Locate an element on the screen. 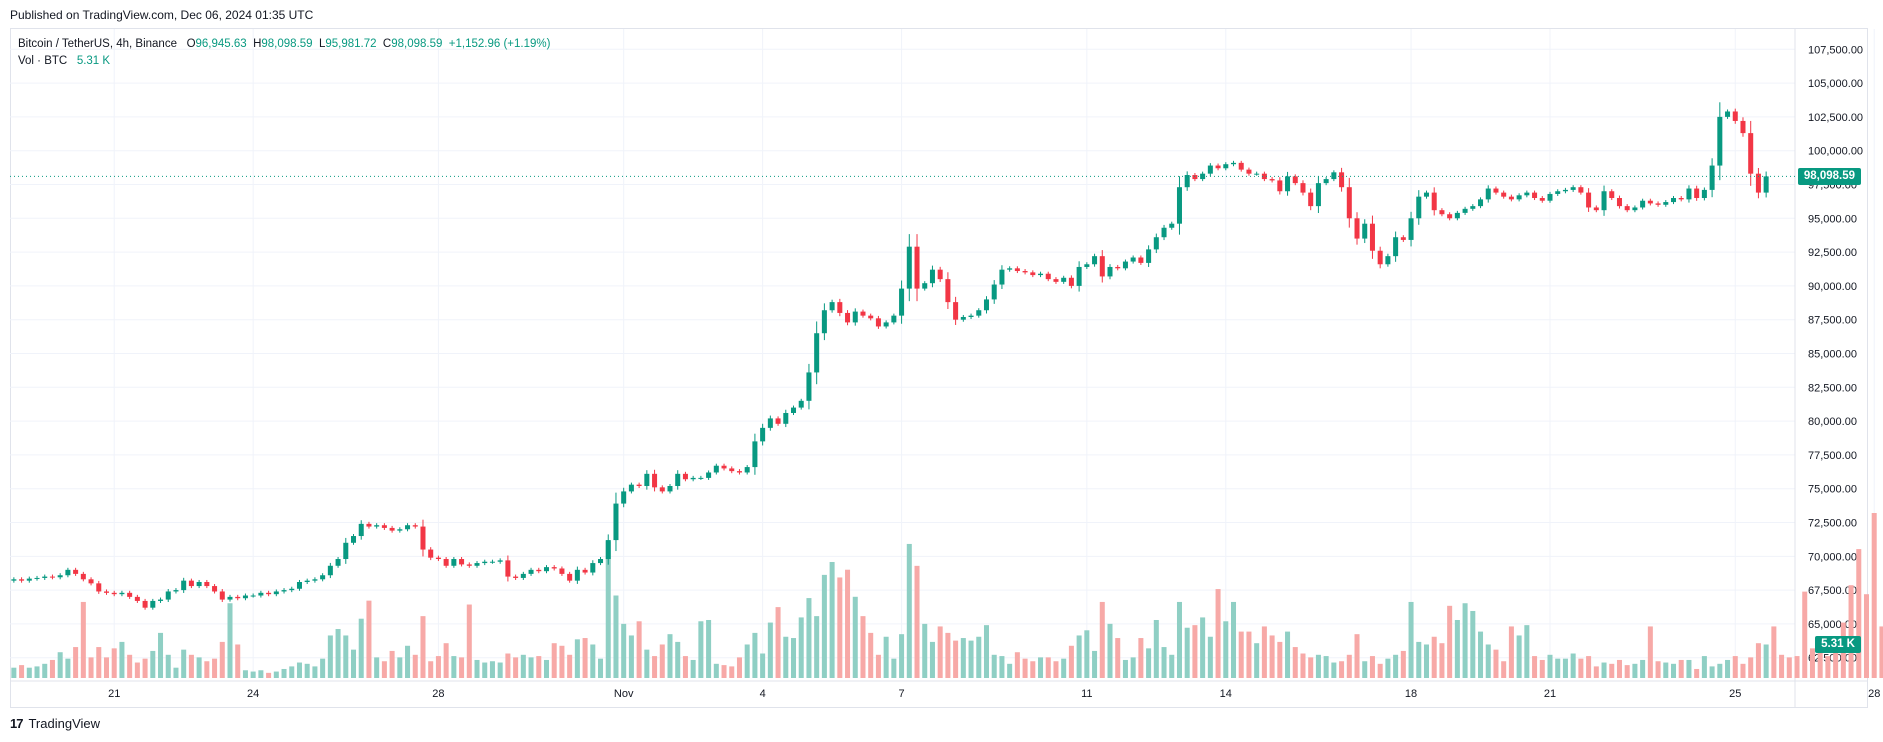  symbol-label: Bitcoin / TetherUS, 4h, Binance is located at coordinates (97, 44).